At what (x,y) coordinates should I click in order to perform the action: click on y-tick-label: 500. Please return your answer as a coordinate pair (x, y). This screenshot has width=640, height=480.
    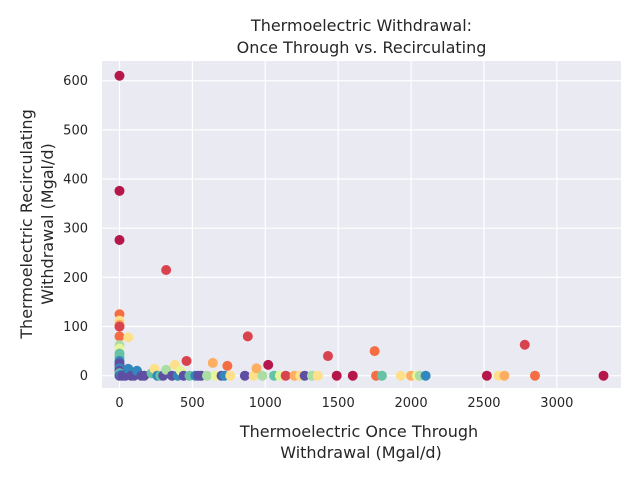
    Looking at the image, I should click on (75, 130).